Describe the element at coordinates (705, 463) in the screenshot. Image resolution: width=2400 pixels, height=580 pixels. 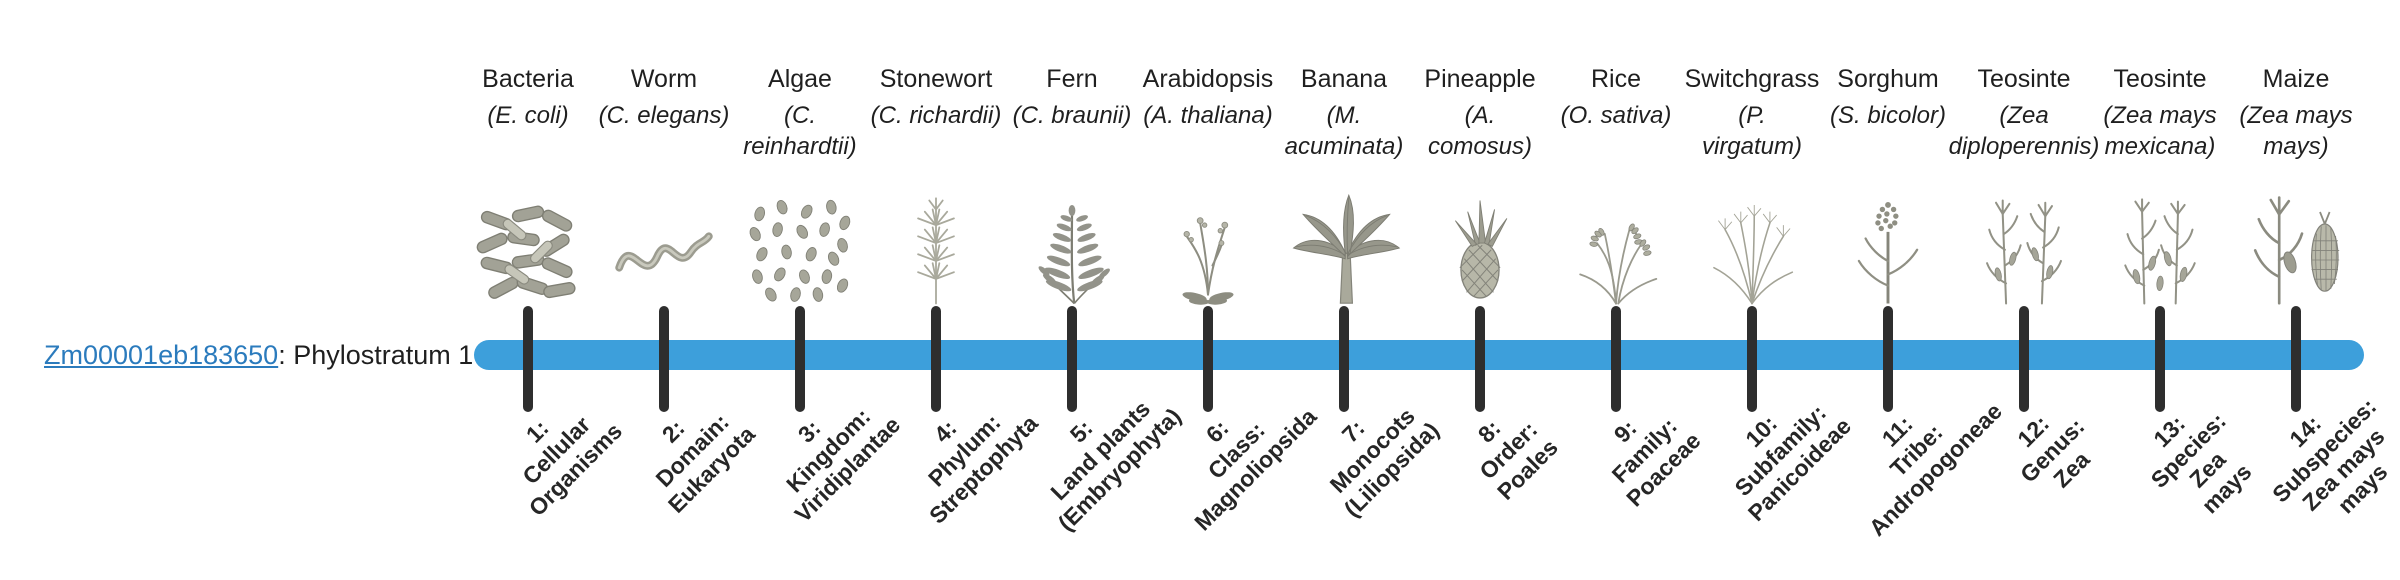
I see `stratum-label: 2: Domain: Eukaryota` at that location.